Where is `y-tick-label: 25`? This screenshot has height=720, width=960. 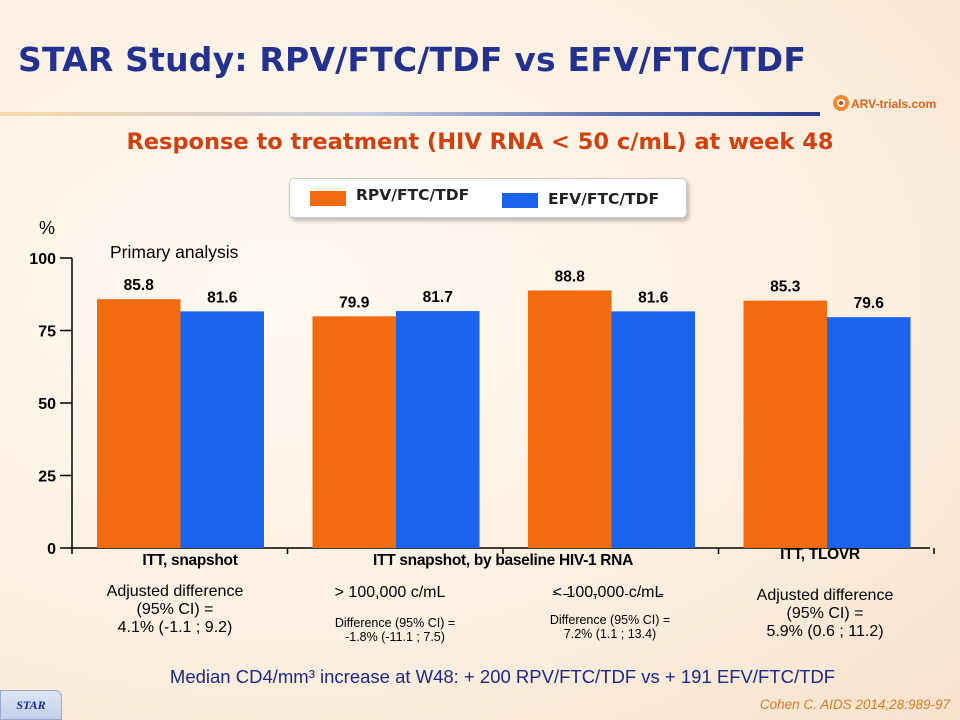 y-tick-label: 25 is located at coordinates (47, 477).